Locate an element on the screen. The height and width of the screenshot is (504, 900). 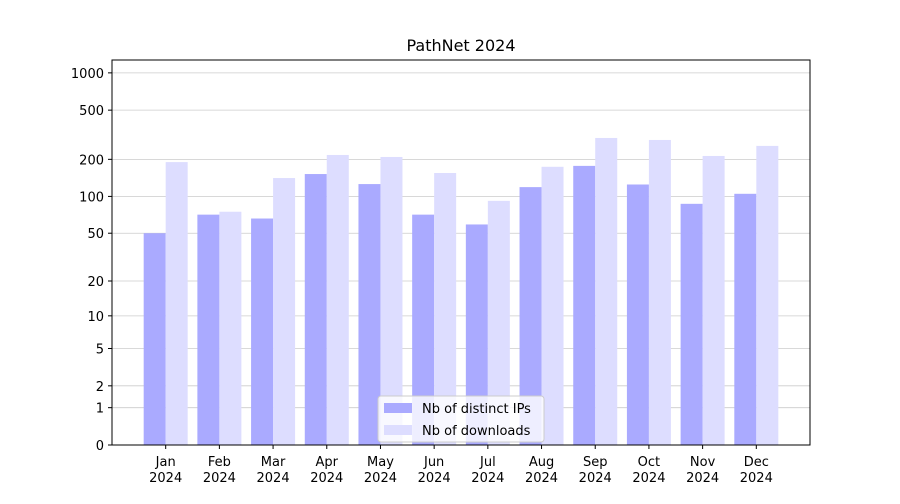
y-tick-label: 2 is located at coordinates (100, 387).